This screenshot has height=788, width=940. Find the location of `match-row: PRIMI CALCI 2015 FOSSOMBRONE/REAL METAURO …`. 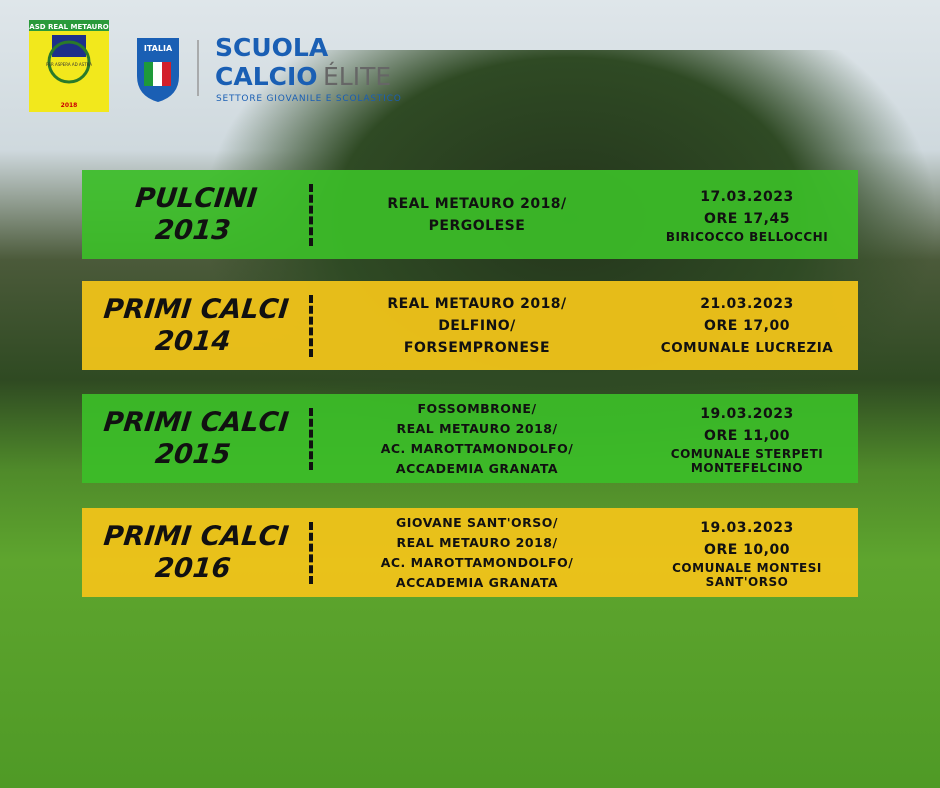

match-row: PRIMI CALCI 2015 FOSSOMBRONE/REAL METAURO … is located at coordinates (470, 438).